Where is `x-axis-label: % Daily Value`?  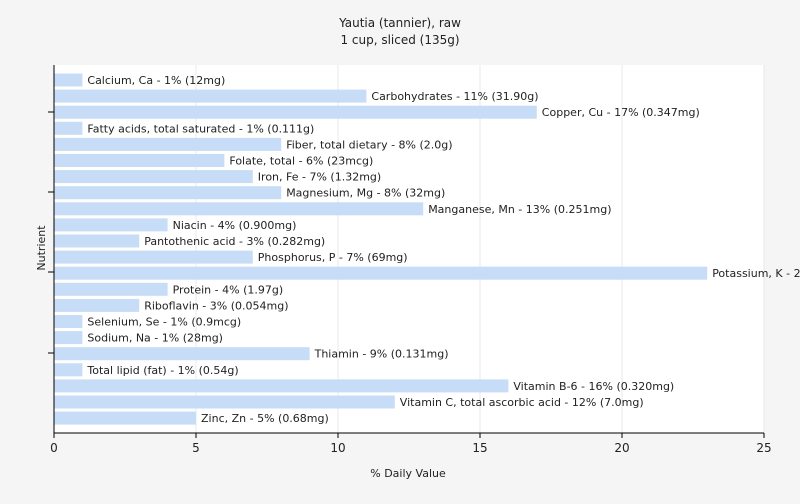
x-axis-label: % Daily Value is located at coordinates (408, 473).